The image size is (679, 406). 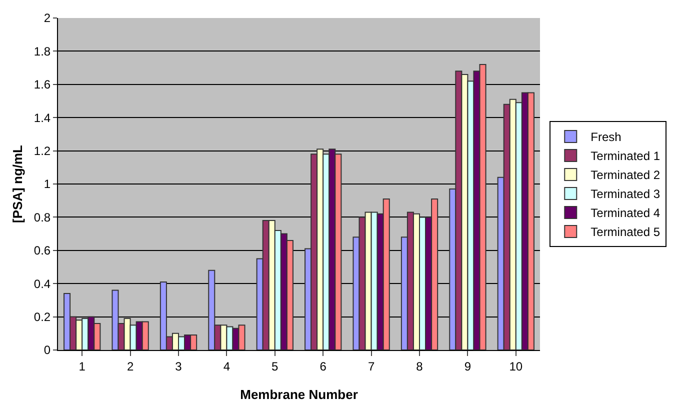 What do you see at coordinates (130, 366) in the screenshot?
I see `x-tick-label: 2` at bounding box center [130, 366].